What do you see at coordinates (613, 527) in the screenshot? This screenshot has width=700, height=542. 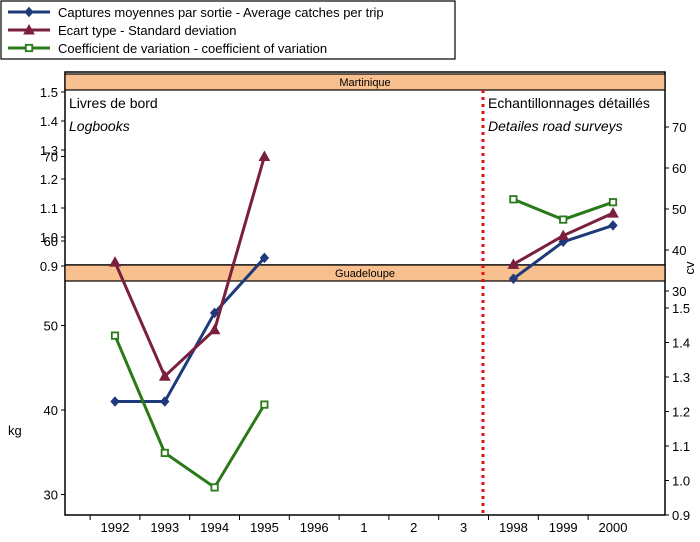 I see `x-tick-label: 2000` at bounding box center [613, 527].